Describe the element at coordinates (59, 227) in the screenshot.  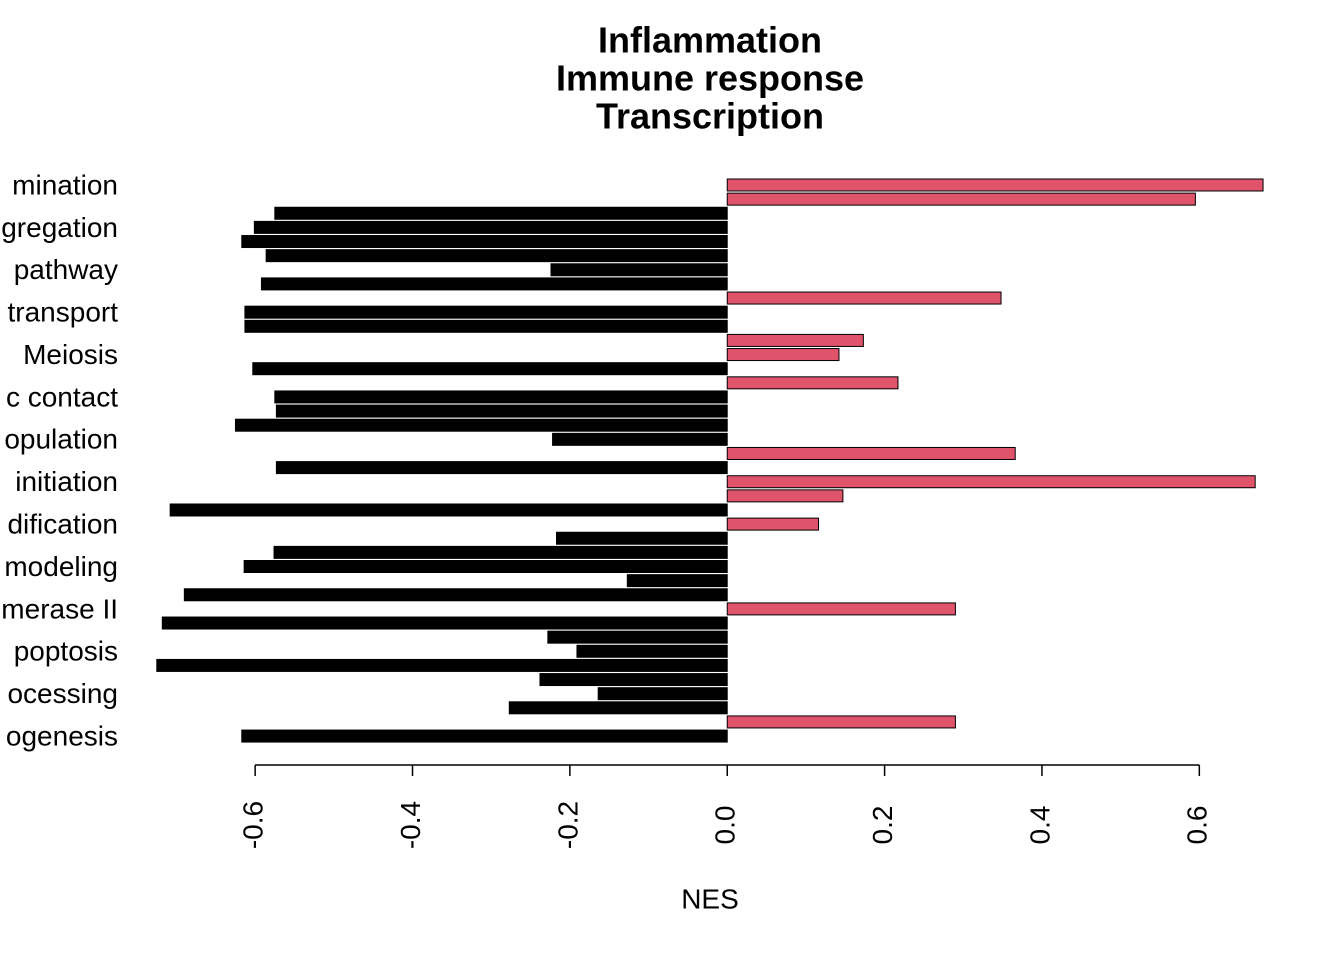
I see `y-tick-label: gregation` at that location.